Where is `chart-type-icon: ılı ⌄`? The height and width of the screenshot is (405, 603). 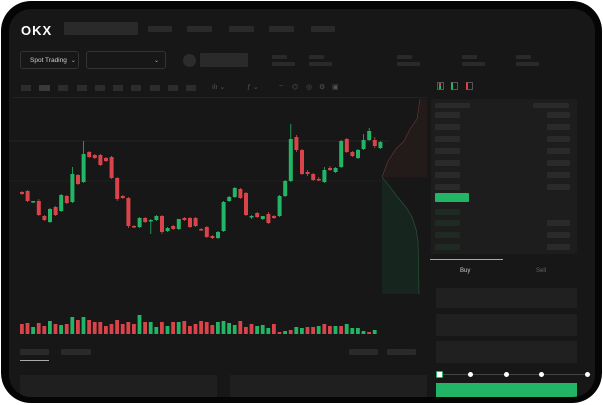
chart-type-icon: ılı ⌄ is located at coordinates (219, 87).